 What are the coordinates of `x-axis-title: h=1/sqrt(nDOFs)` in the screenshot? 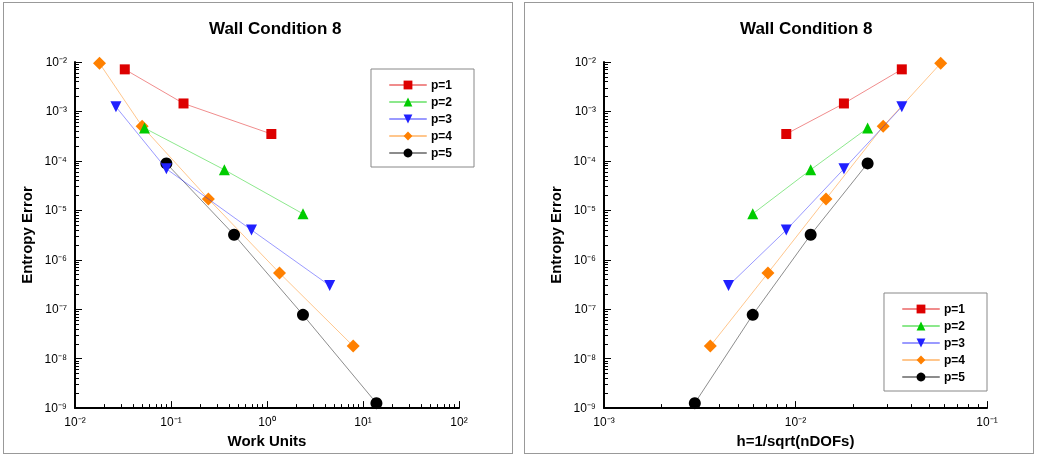 It's located at (795, 440).